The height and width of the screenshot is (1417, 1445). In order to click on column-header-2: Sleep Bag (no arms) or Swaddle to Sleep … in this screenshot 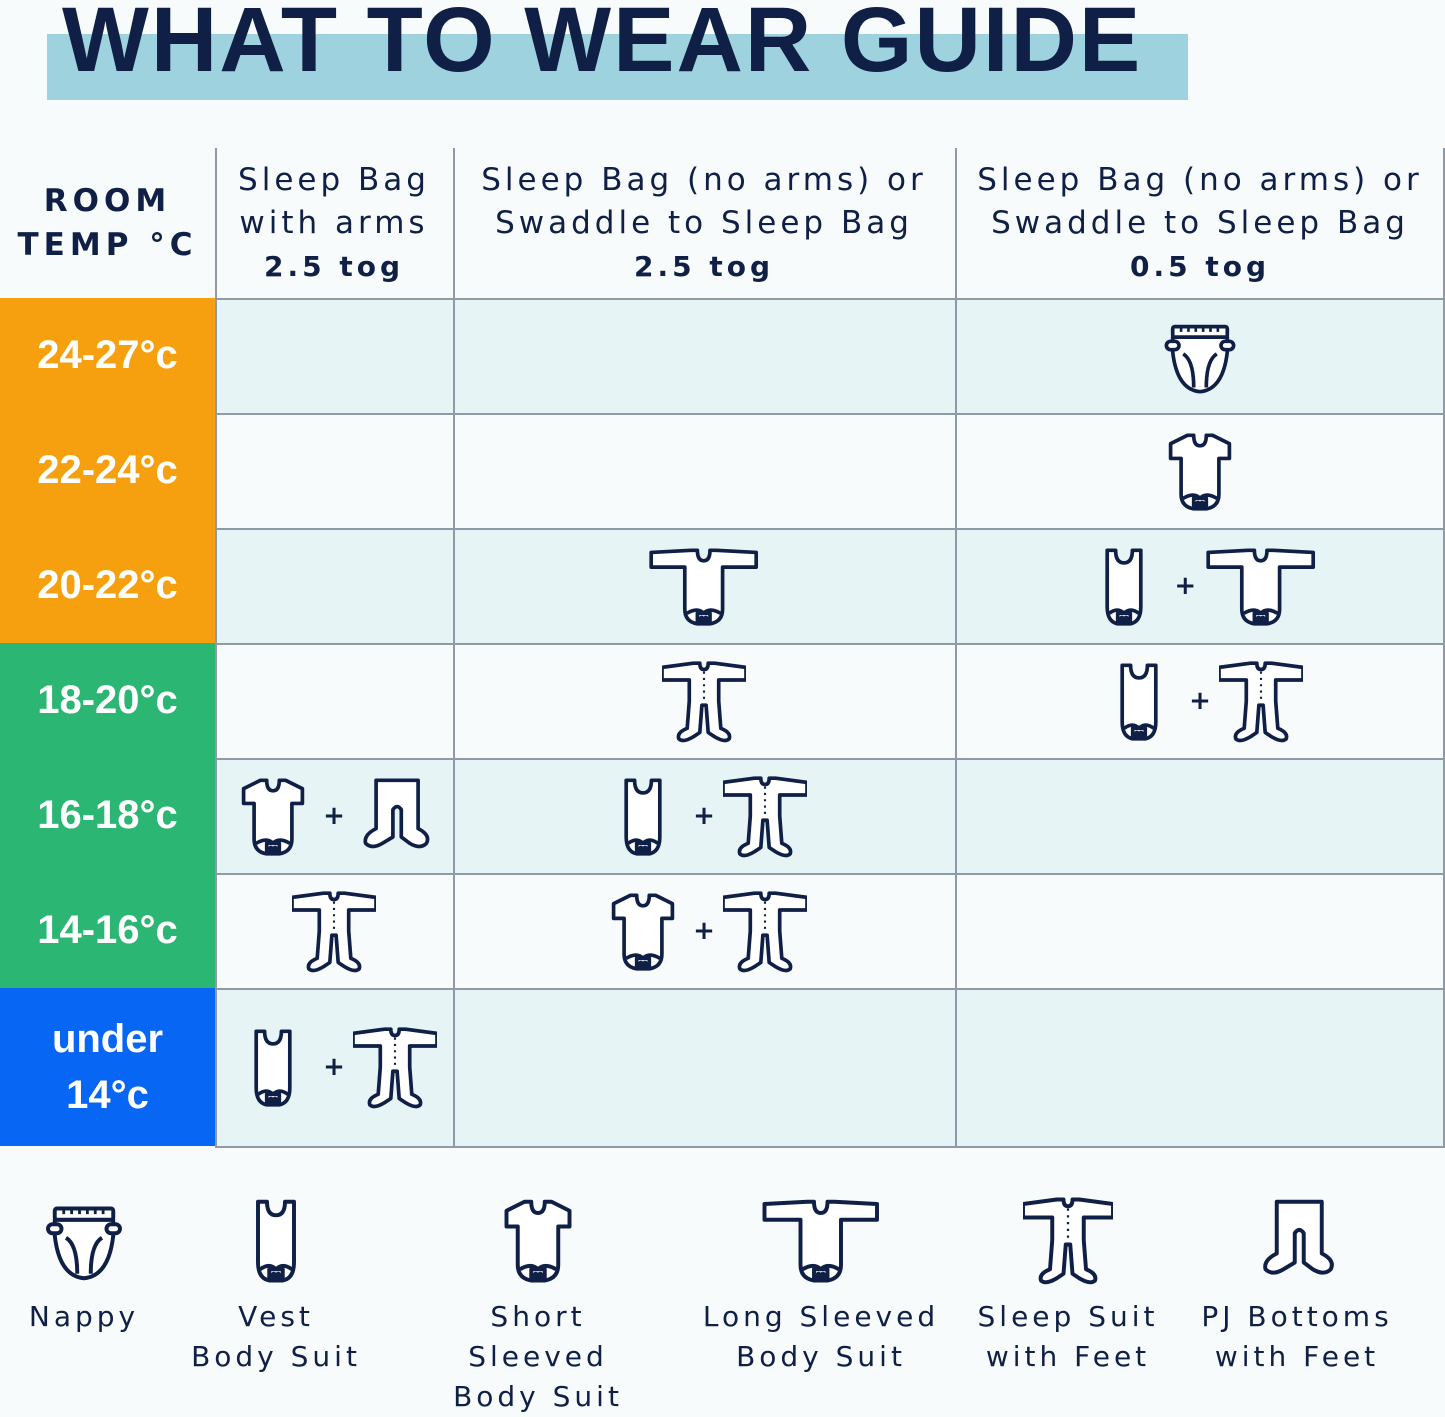, I will do `click(704, 223)`.